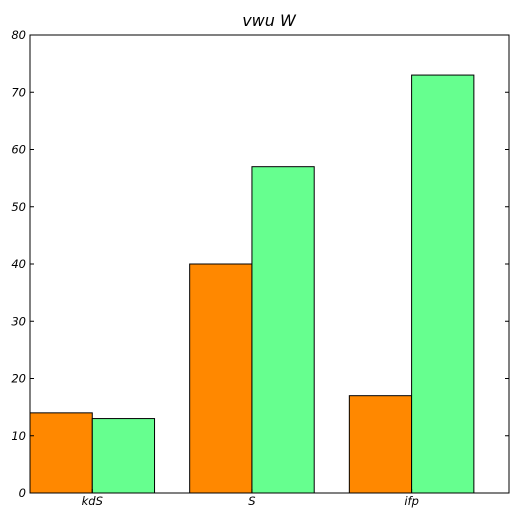  Describe the element at coordinates (18, 264) in the screenshot. I see `y-tick-label: 40` at that location.